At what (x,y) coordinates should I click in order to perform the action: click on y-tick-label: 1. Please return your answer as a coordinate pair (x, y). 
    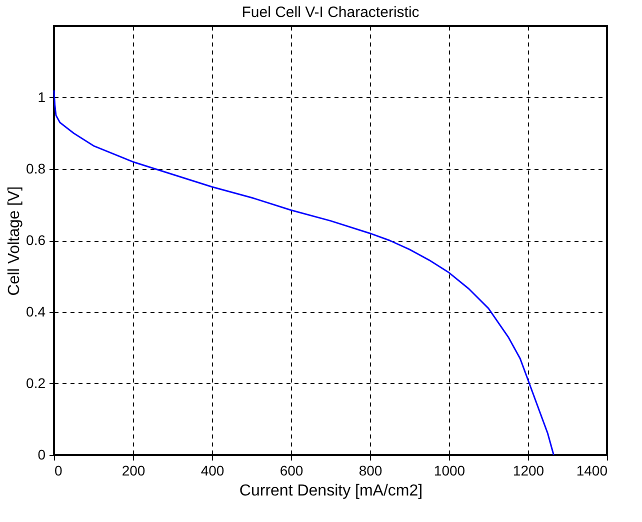
    Looking at the image, I should click on (42, 97).